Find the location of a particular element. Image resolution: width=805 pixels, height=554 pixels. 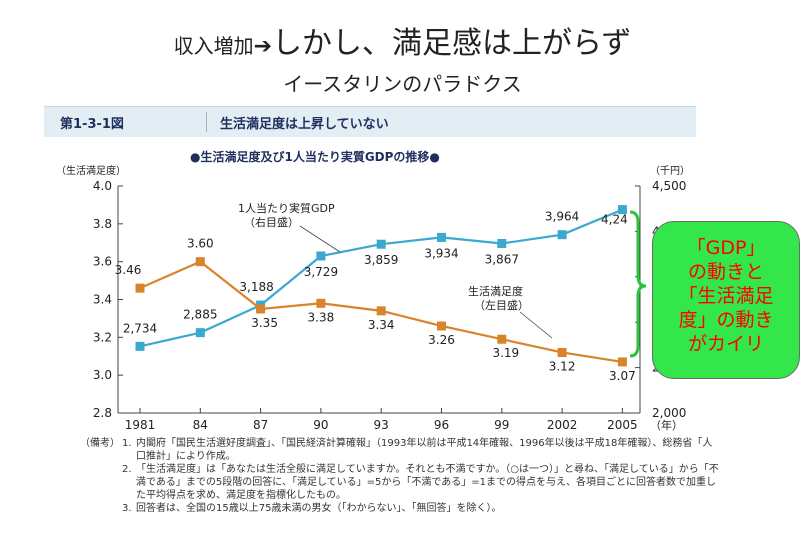

chart-title: ●生活満足度及び1人当たり実質GDPの推移● is located at coordinates (315, 157).